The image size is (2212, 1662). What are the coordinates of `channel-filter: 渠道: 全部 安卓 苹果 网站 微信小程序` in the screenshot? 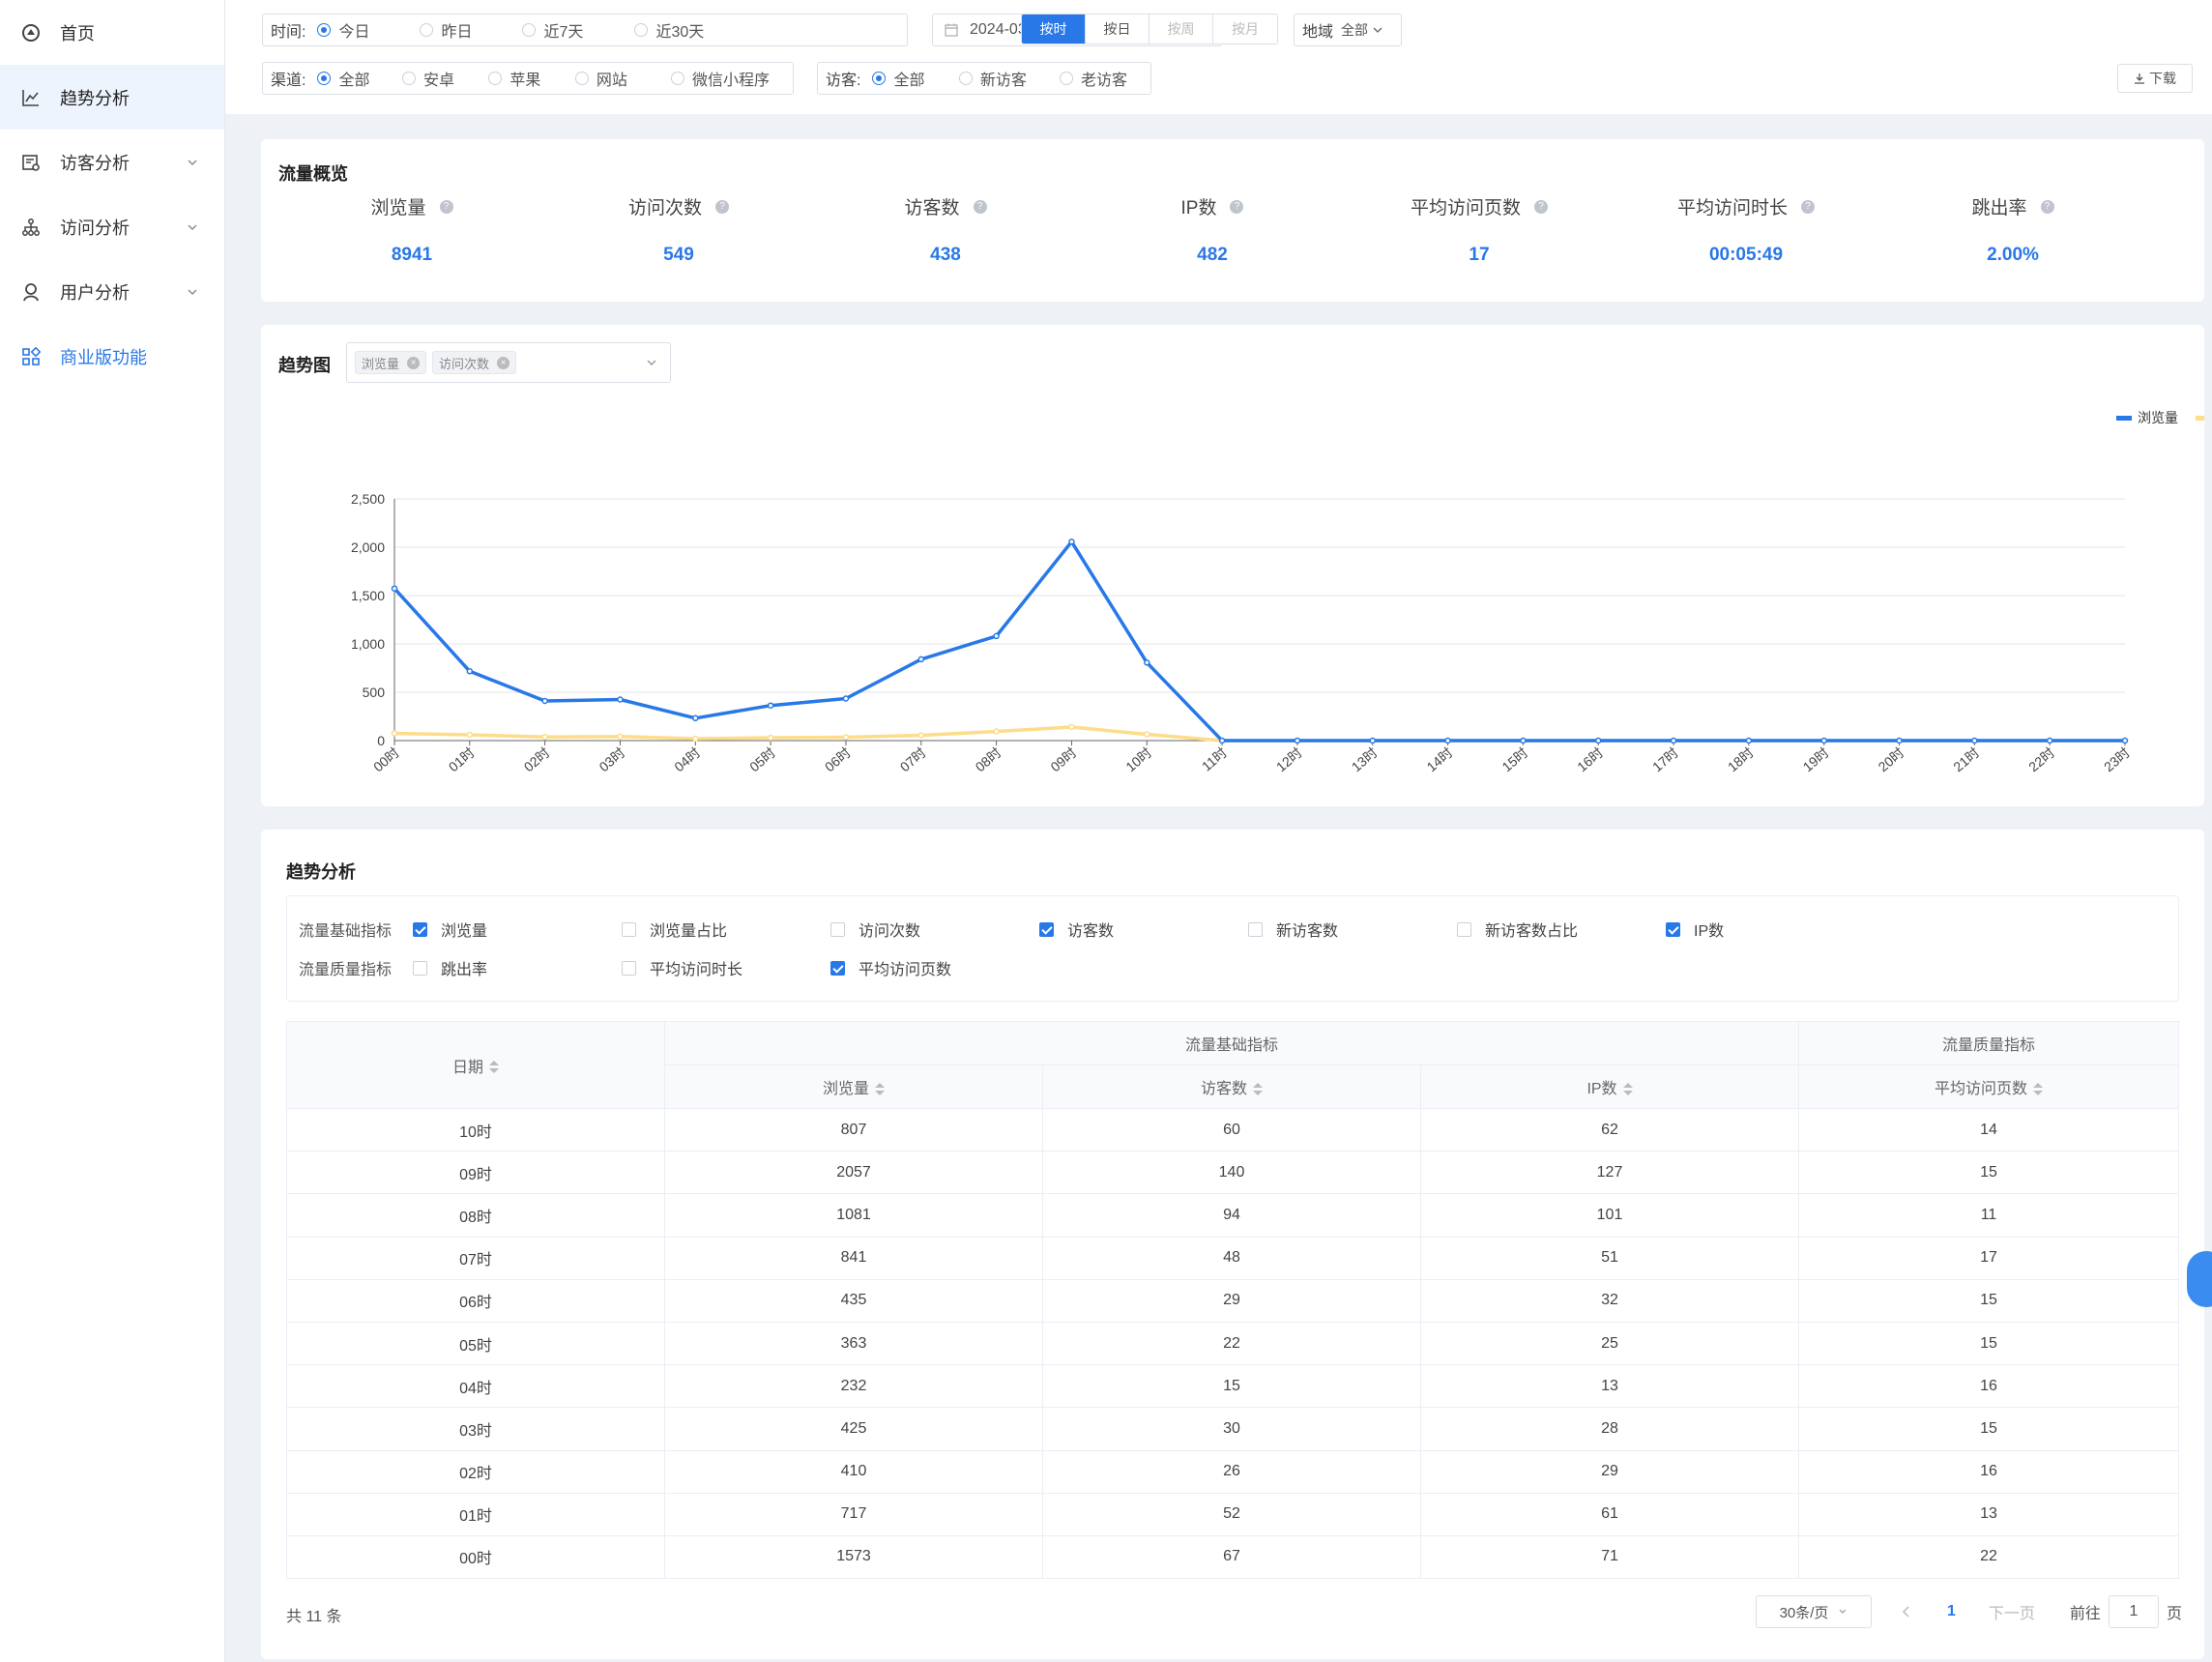 It's located at (528, 78).